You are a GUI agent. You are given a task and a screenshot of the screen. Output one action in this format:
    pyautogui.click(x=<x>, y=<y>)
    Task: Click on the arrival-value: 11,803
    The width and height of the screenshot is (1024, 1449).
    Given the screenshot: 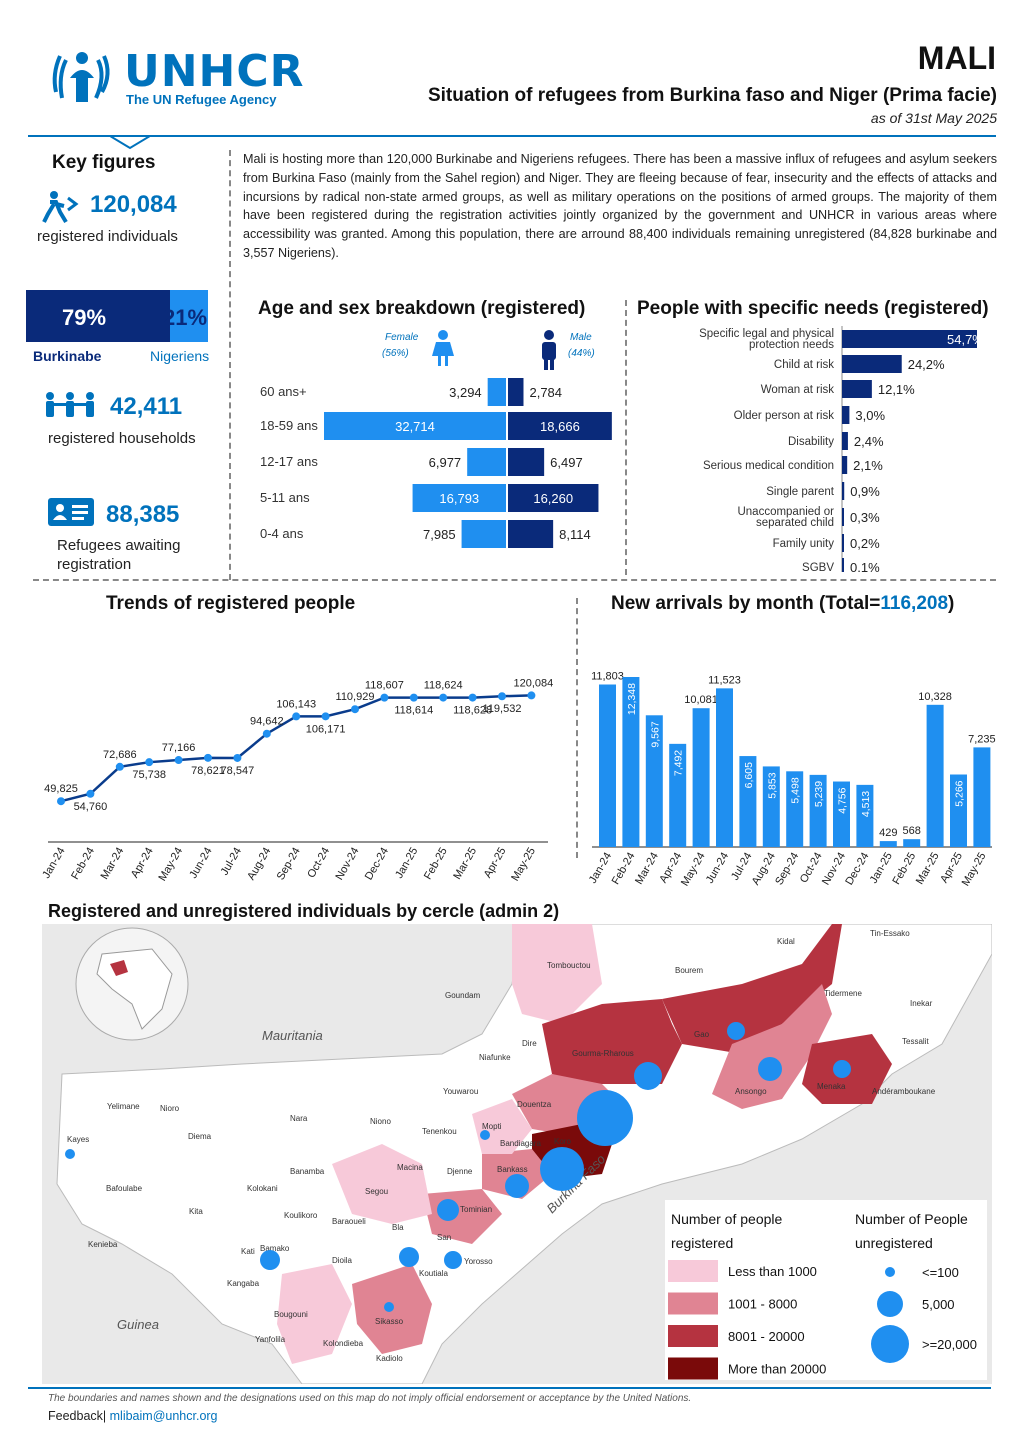 What is the action you would take?
    pyautogui.click(x=607, y=677)
    